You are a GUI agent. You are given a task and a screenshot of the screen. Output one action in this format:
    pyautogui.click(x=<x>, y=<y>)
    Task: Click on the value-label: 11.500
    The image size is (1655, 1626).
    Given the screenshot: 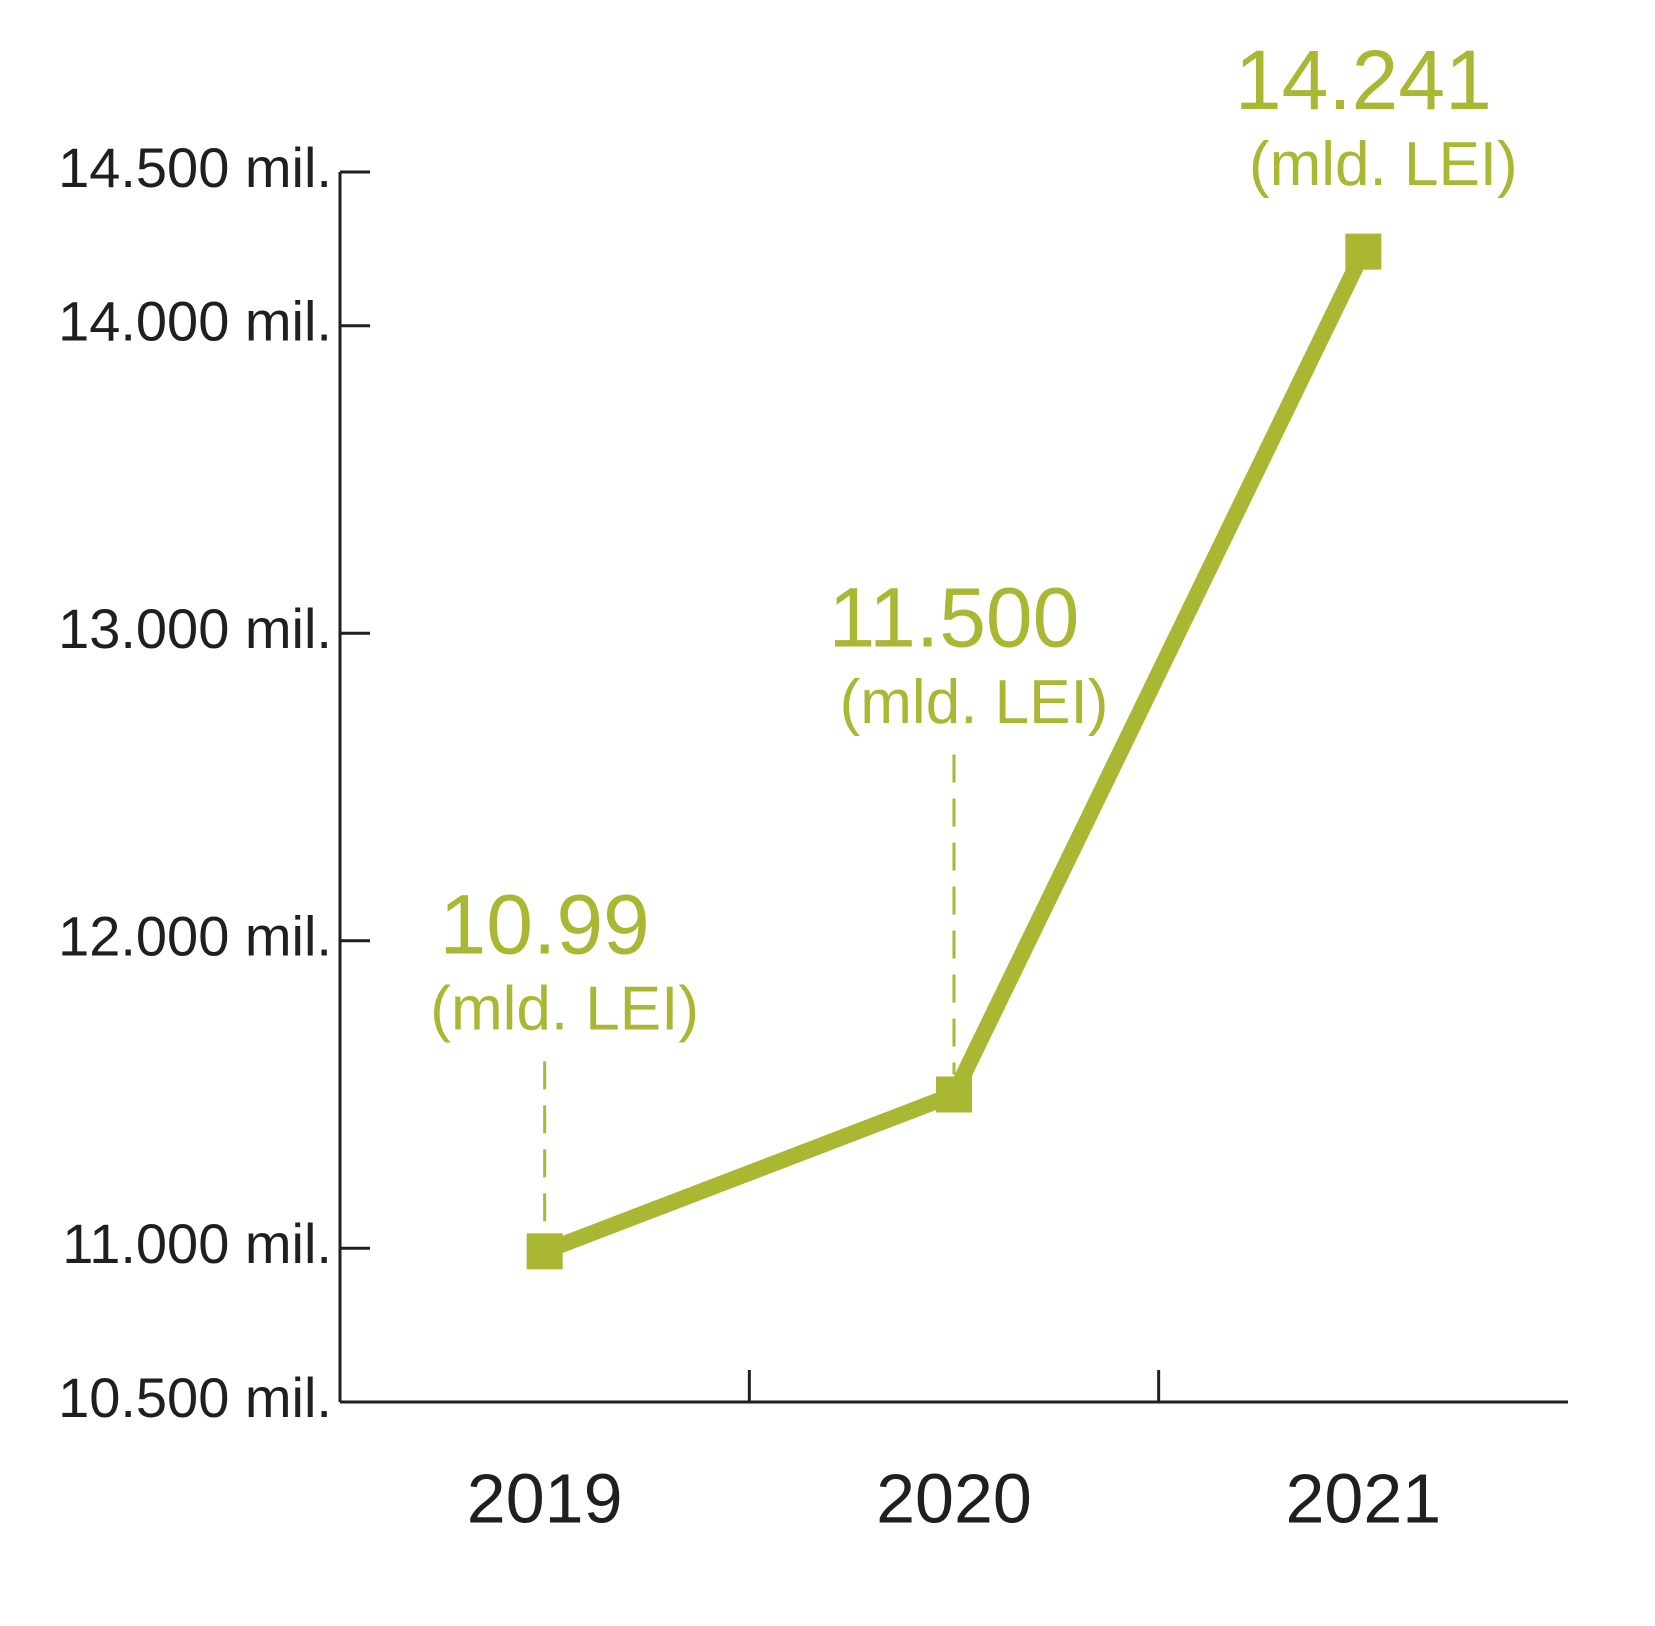 What is the action you would take?
    pyautogui.click(x=954, y=618)
    